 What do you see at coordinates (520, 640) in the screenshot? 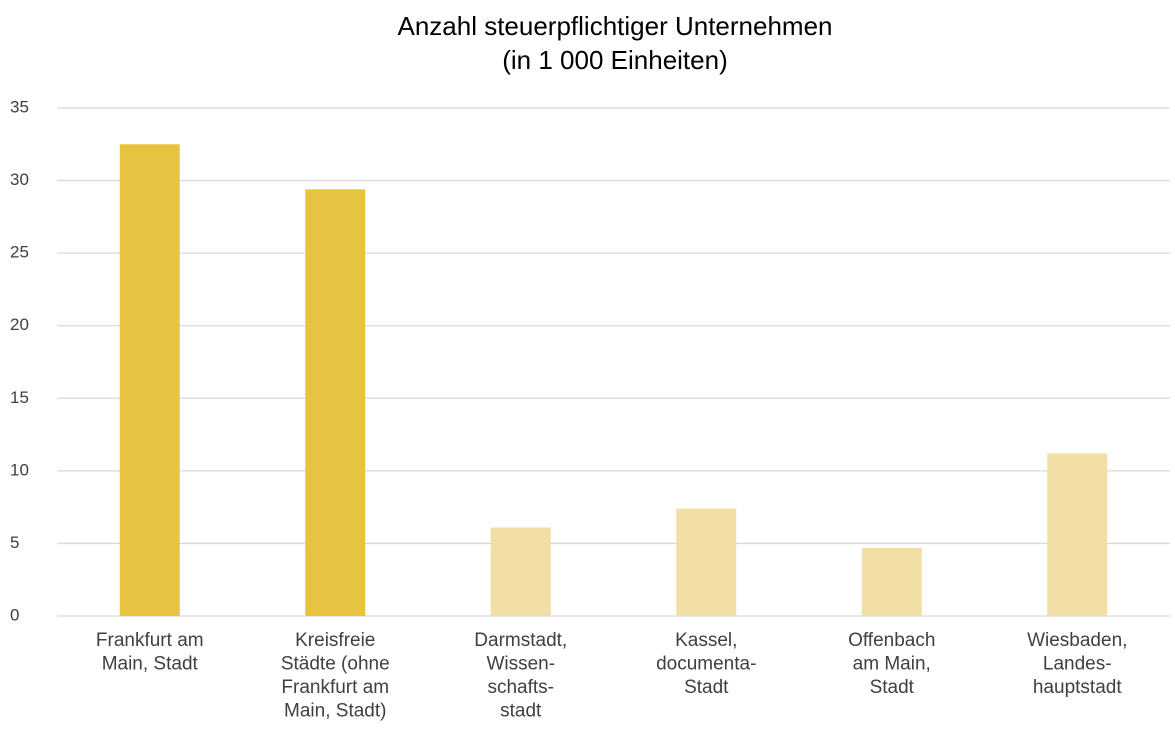
I see `x-tick-label: Darmstadt,` at bounding box center [520, 640].